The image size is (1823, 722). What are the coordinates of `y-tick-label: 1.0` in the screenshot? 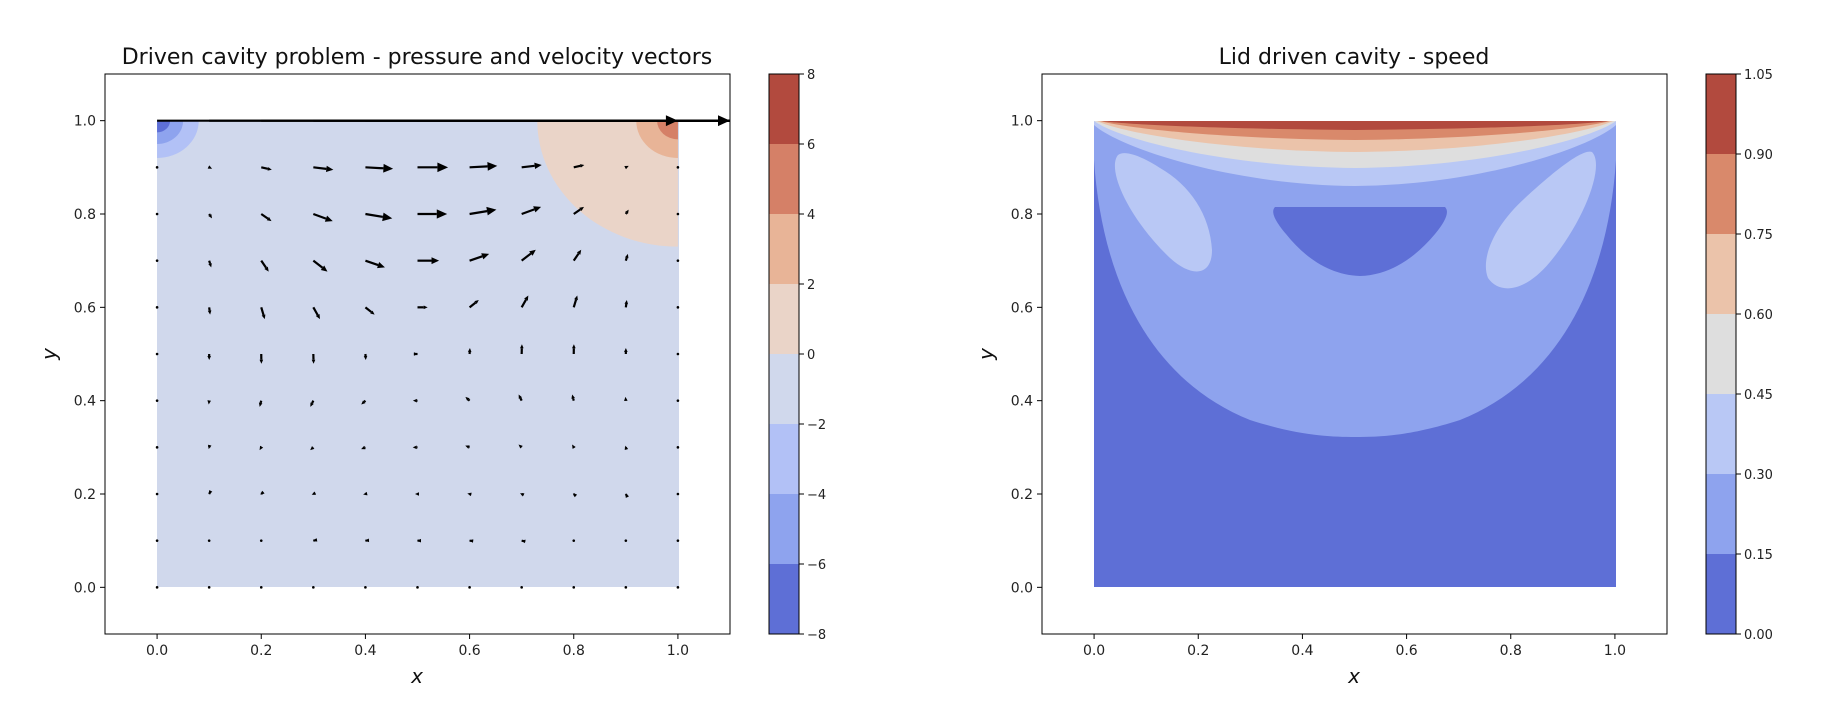 It's located at (85, 122).